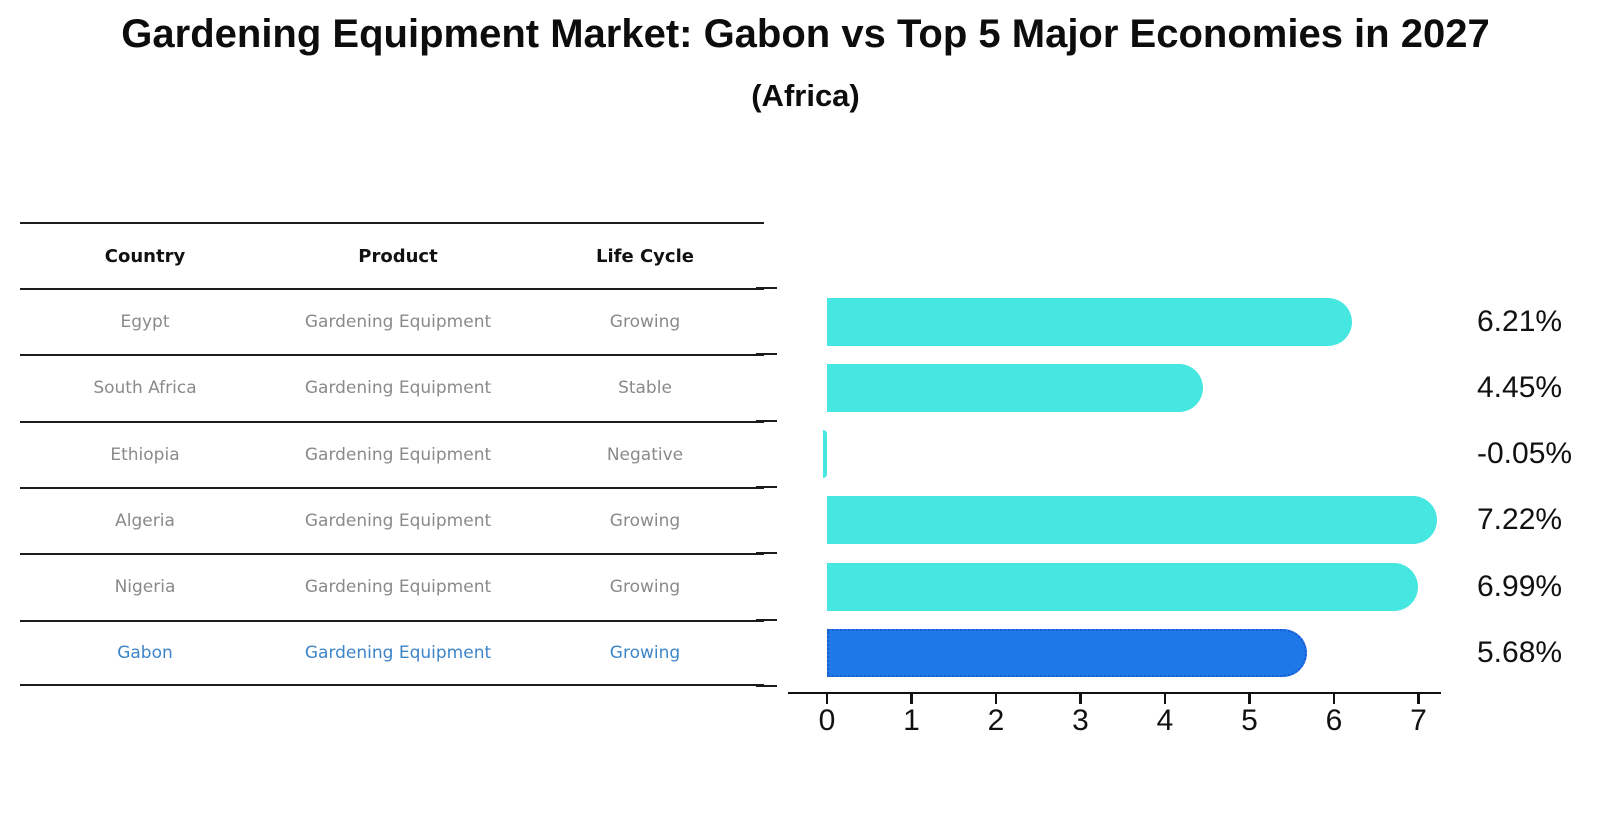 This screenshot has height=823, width=1611. Describe the element at coordinates (1520, 520) in the screenshot. I see `value-label-algeria: 7.22%` at that location.